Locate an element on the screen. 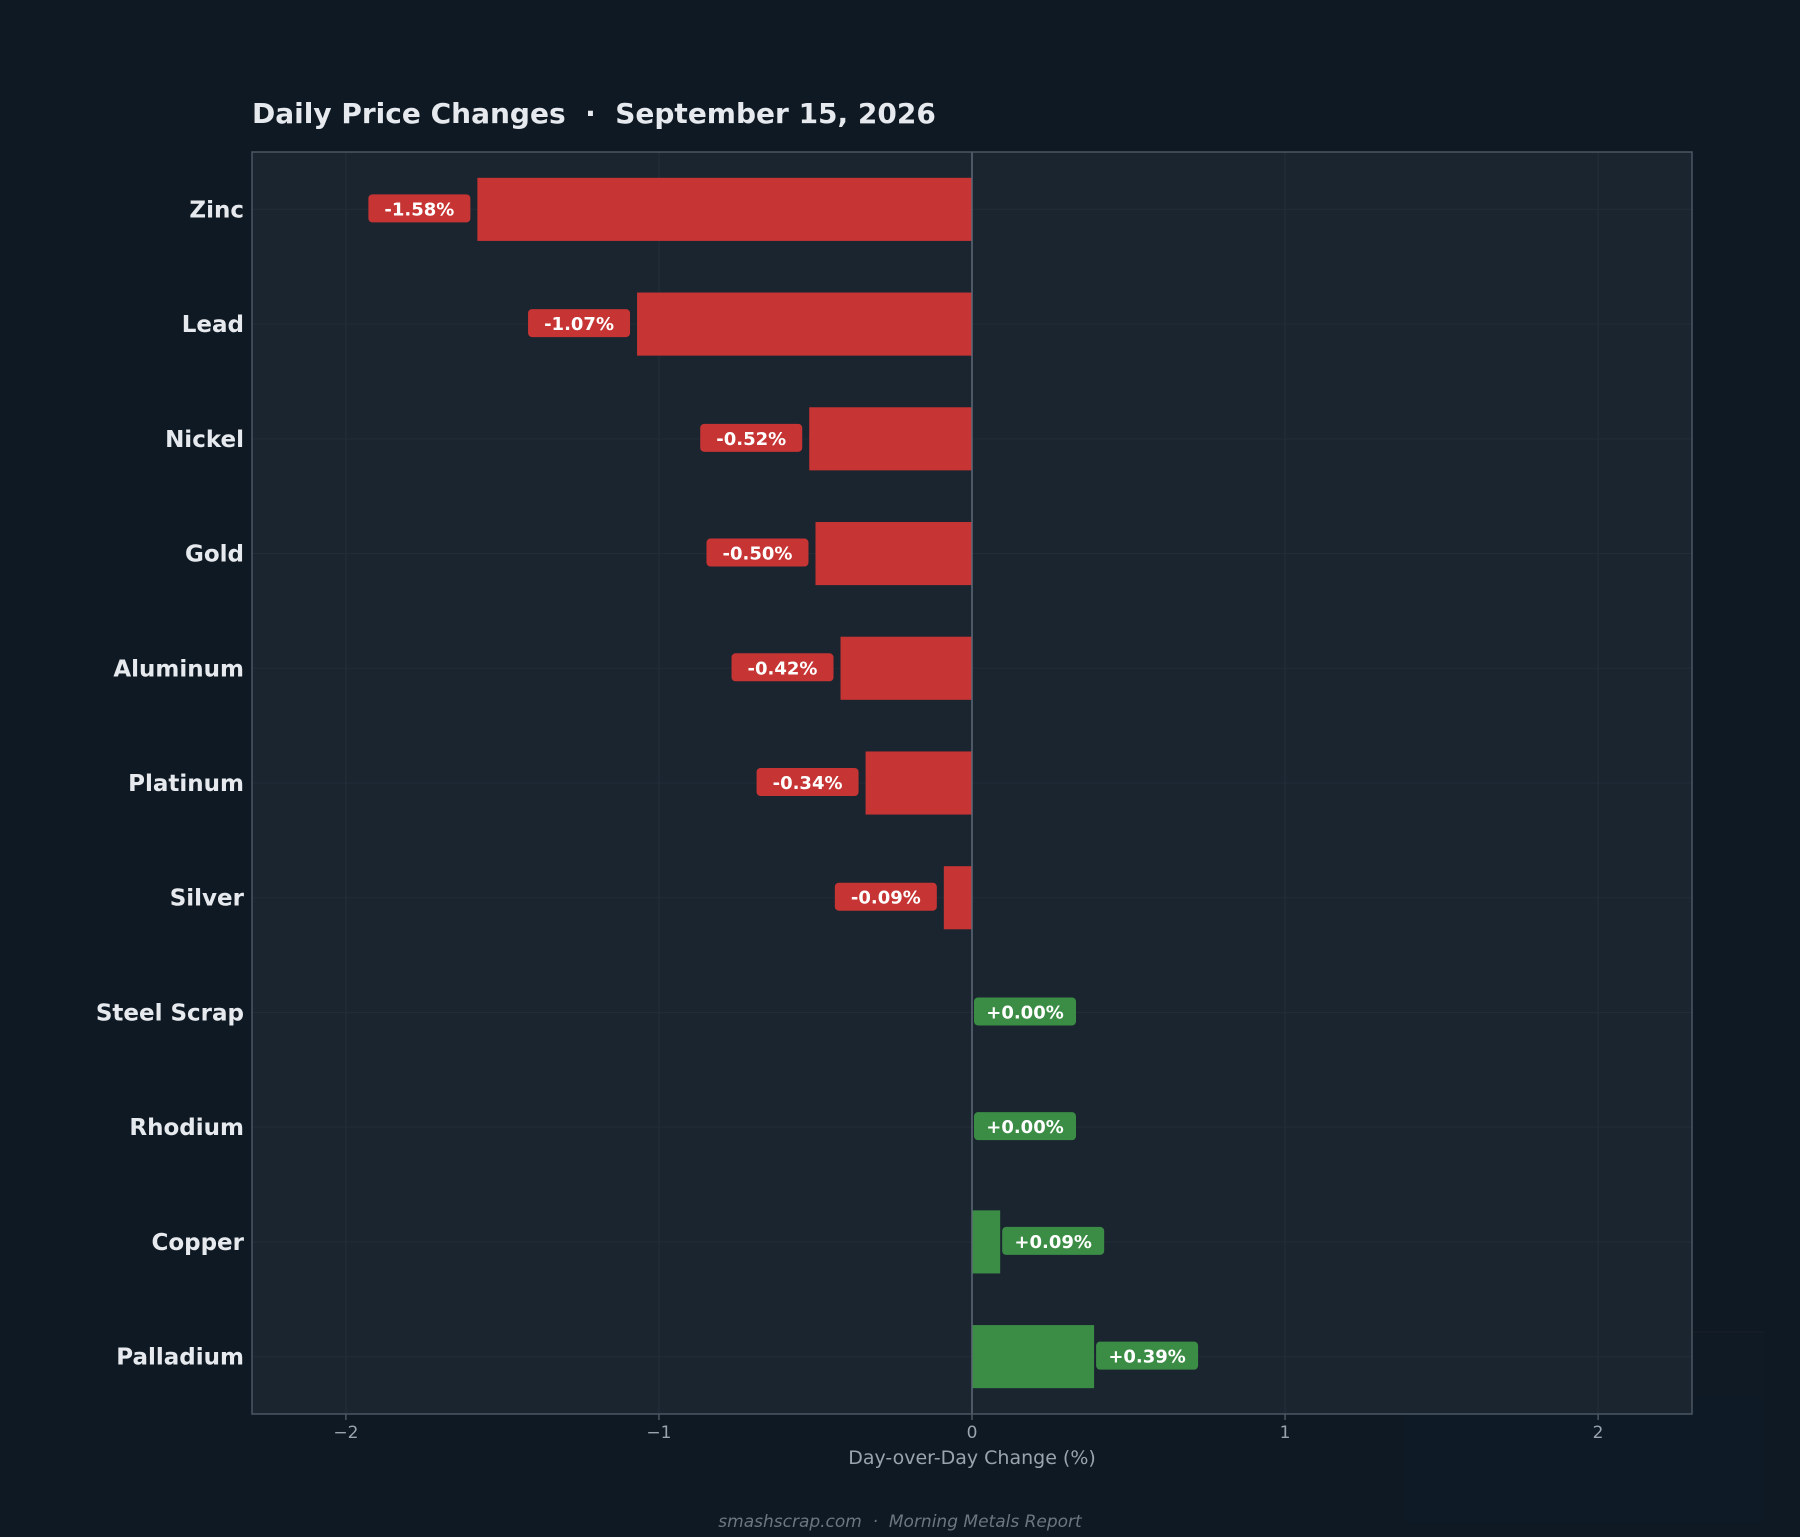 The width and height of the screenshot is (1800, 1537). bar-platinum is located at coordinates (918, 783).